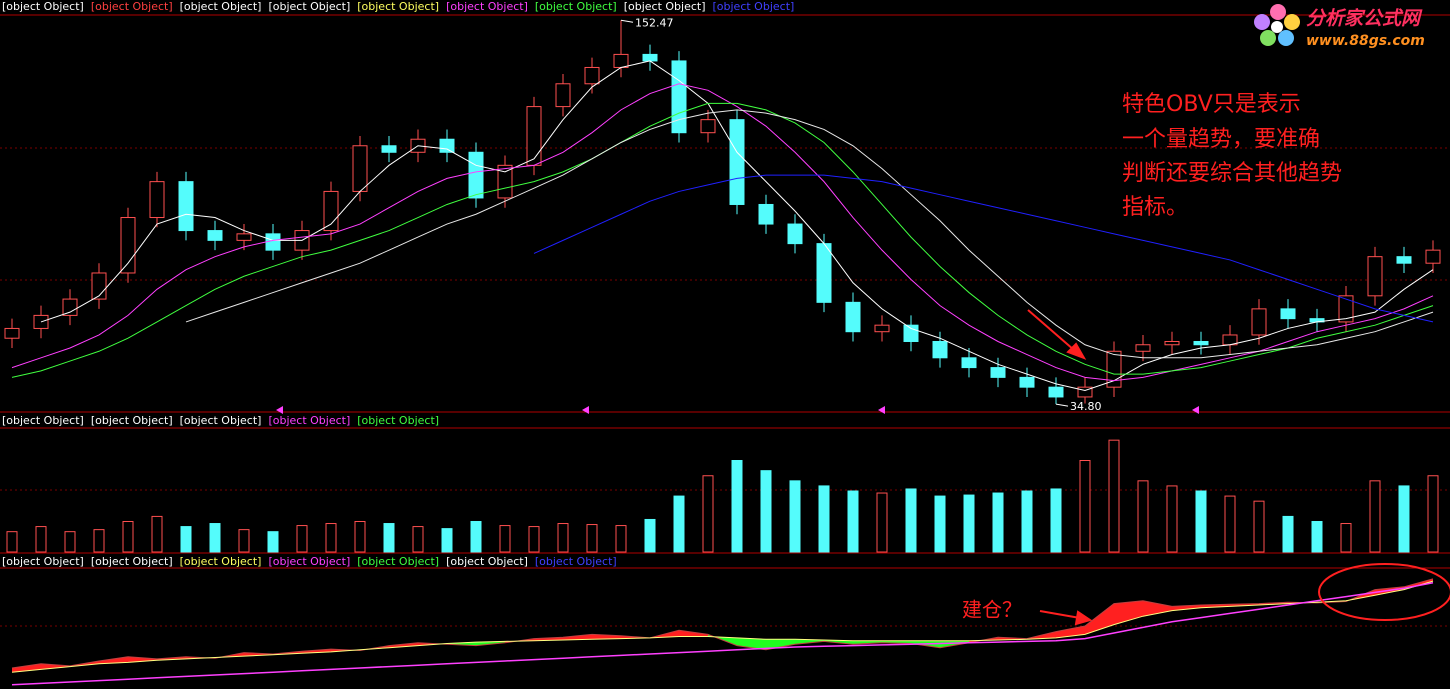 The width and height of the screenshot is (1450, 689). Describe the element at coordinates (1060, 467) in the screenshot. I see `annotation-arrow` at that location.